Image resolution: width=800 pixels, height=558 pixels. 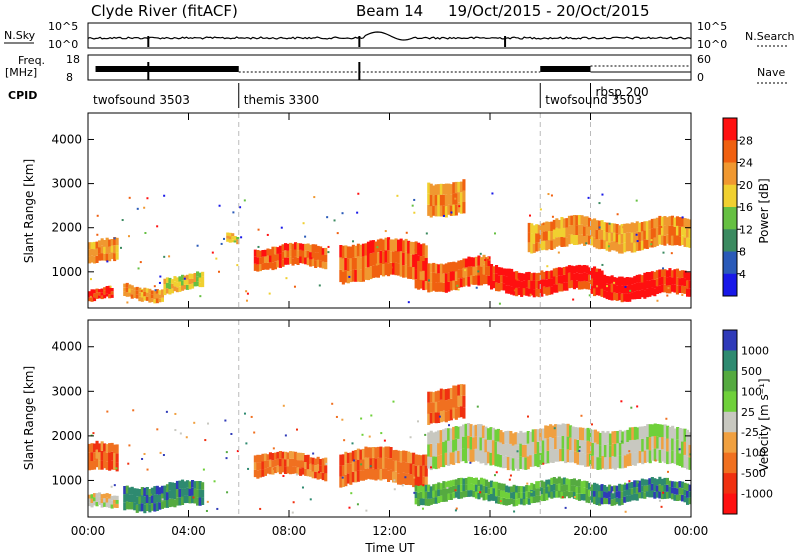 I want to click on velocity-colorbar-tick-label: -500, so click(x=753, y=473).